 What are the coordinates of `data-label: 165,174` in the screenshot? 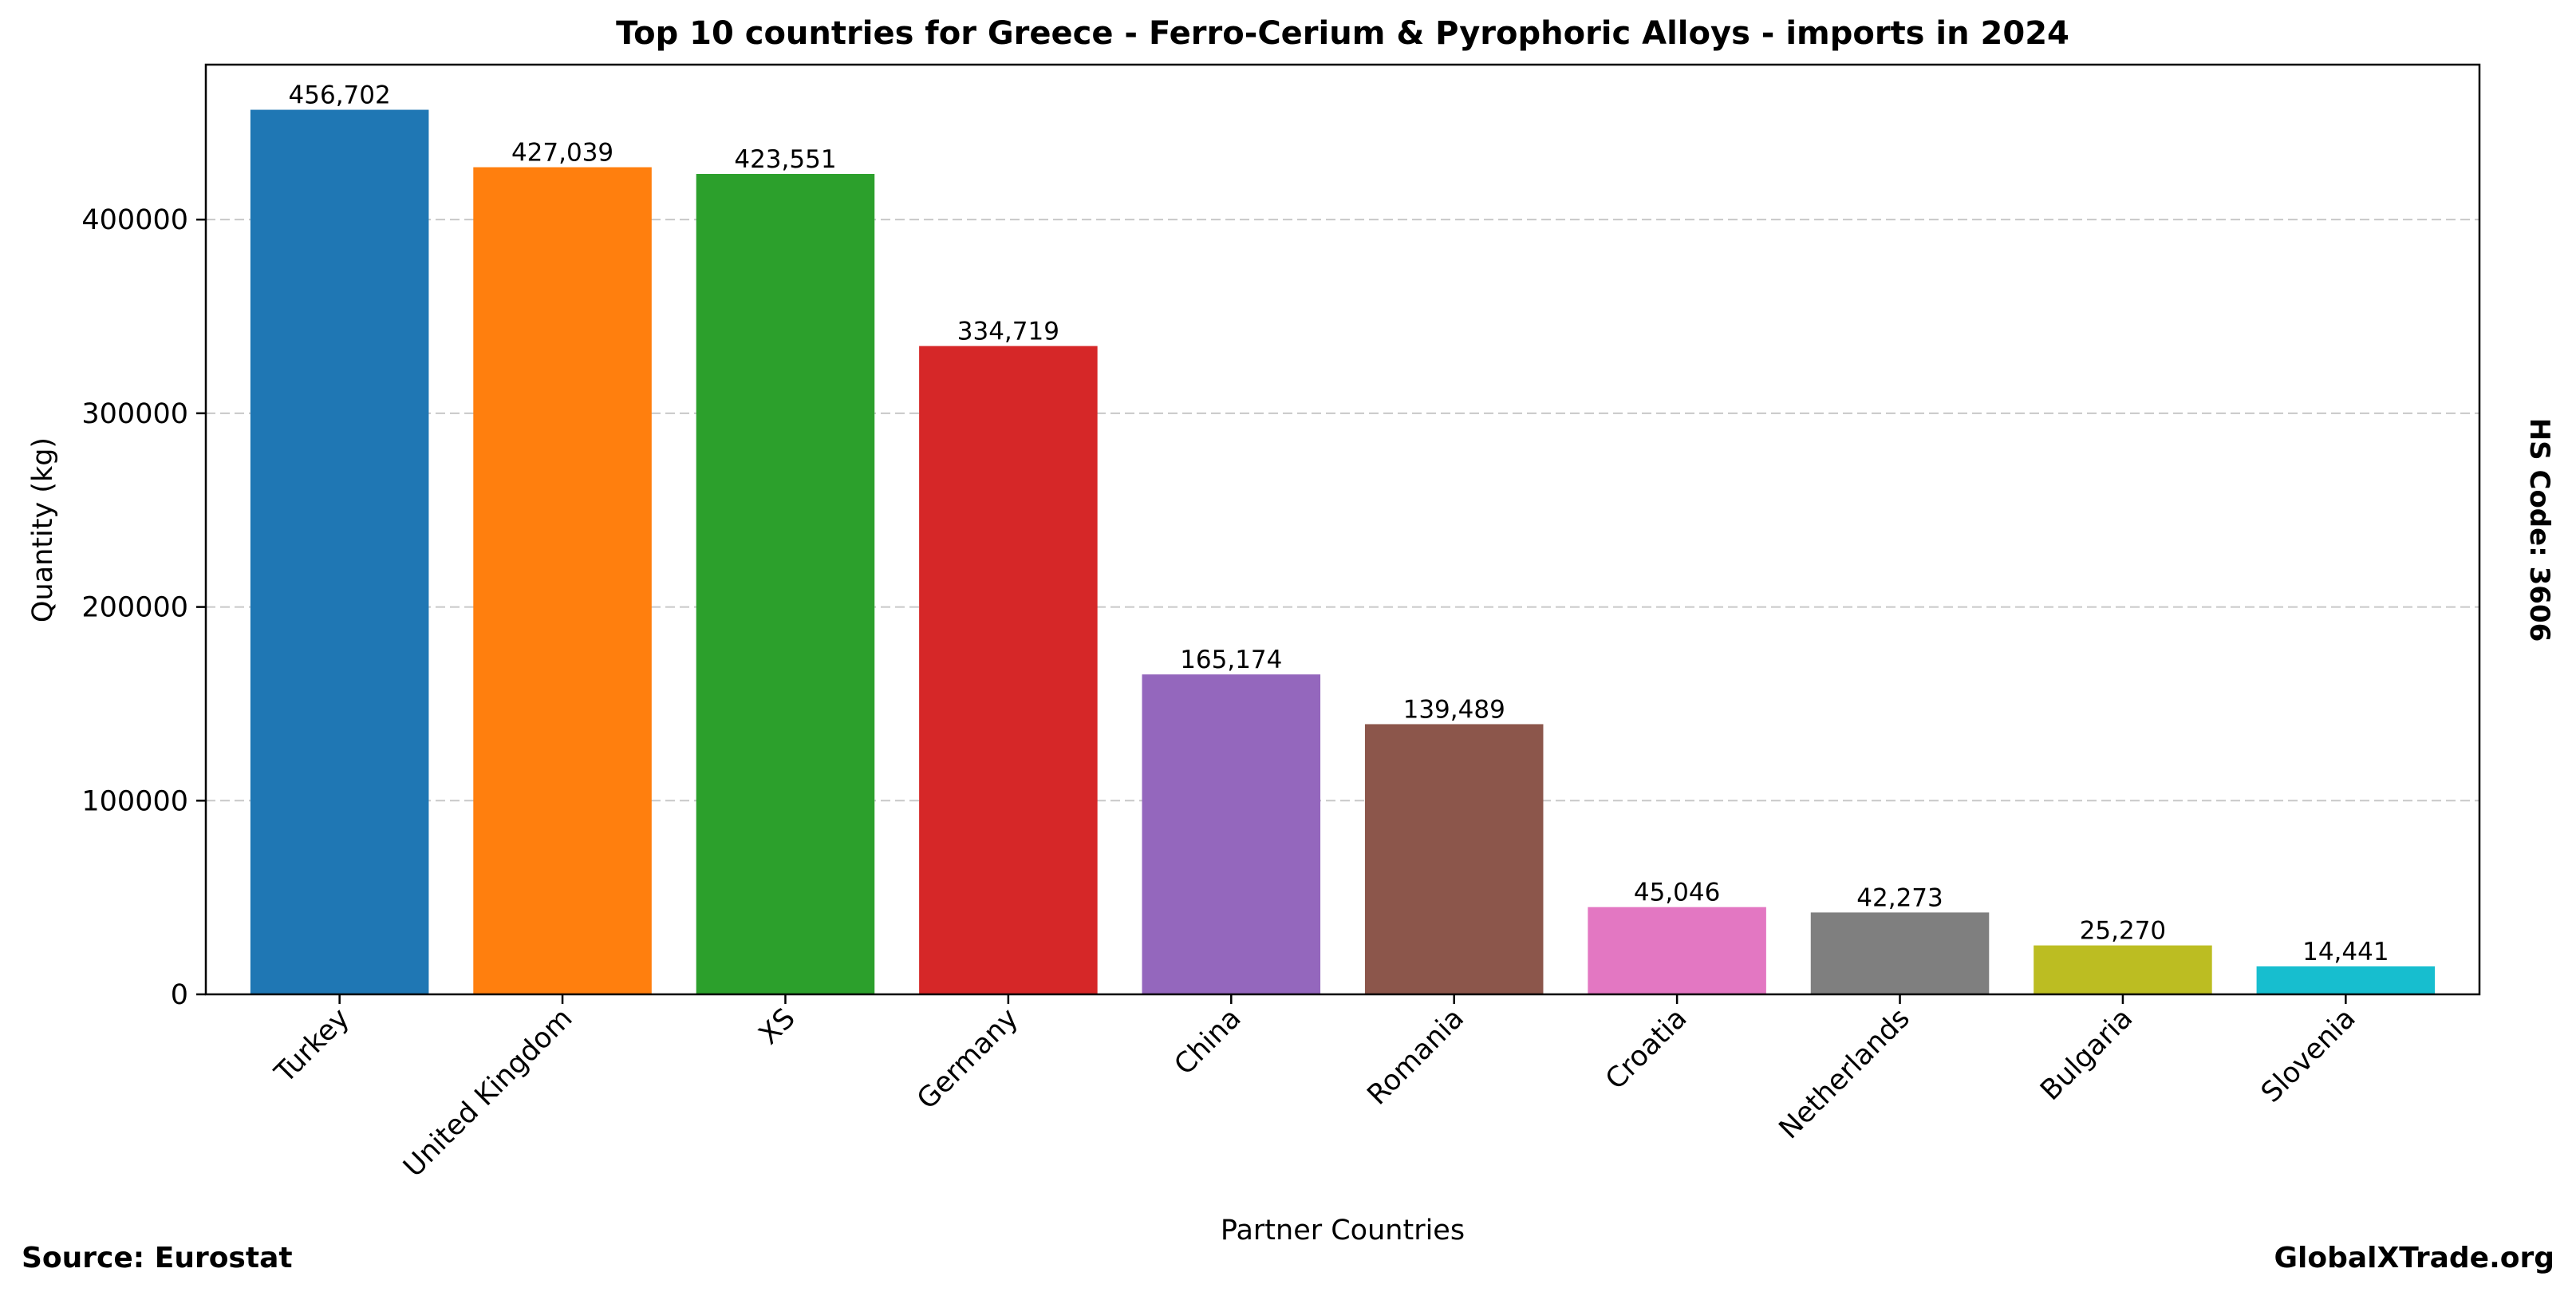 It's located at (1231, 660).